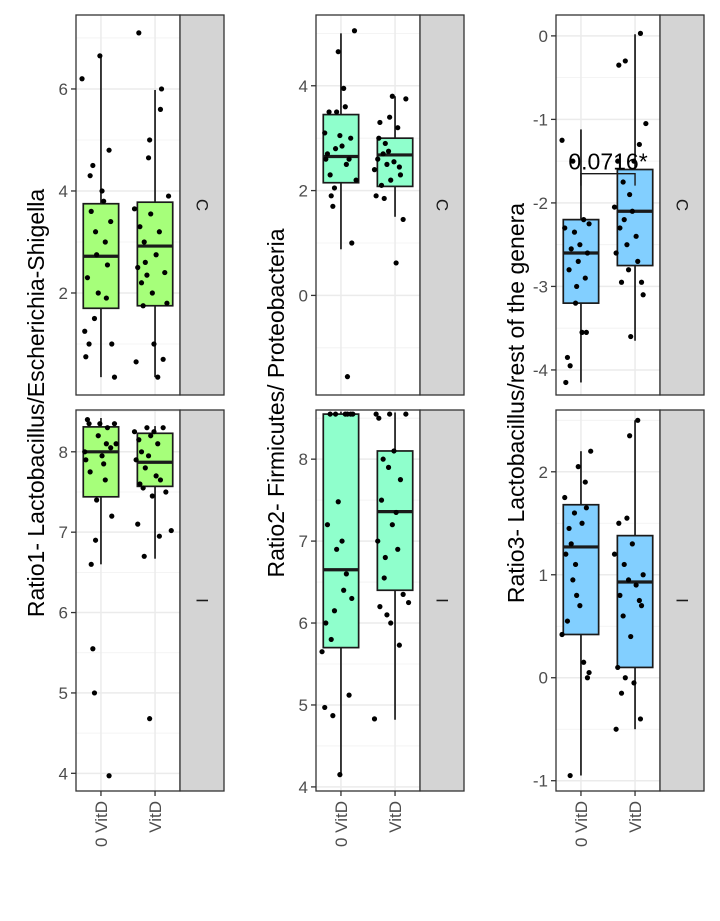 The height and width of the screenshot is (921, 720). I want to click on significance-bracket, so click(608, 179).